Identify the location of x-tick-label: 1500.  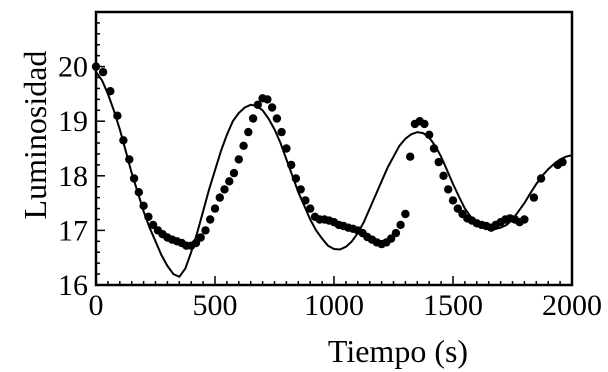
(453, 305).